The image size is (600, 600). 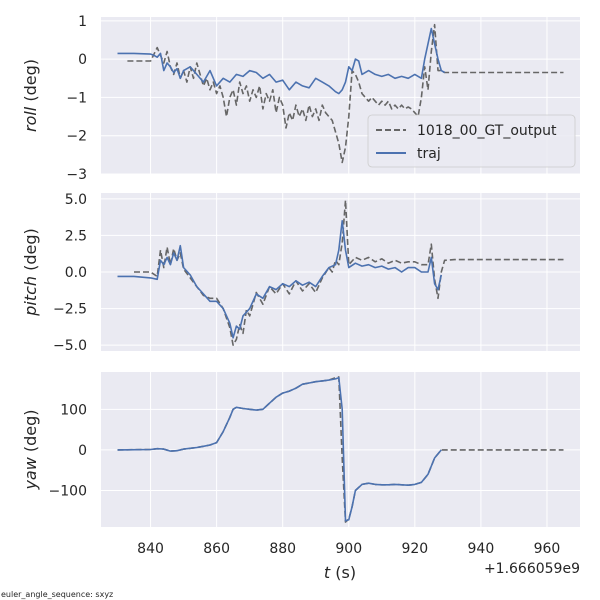 I want to click on x-tick-label: 920, so click(x=414, y=549).